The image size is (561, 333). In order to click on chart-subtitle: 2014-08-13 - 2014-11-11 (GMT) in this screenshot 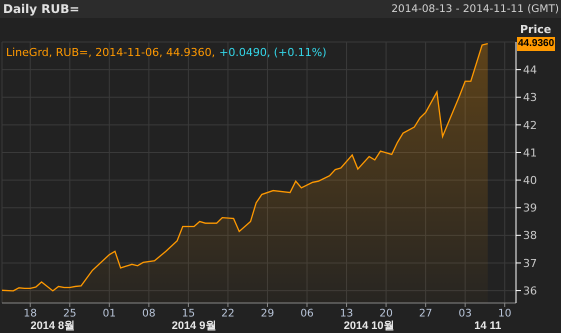, I will do `click(475, 9)`.